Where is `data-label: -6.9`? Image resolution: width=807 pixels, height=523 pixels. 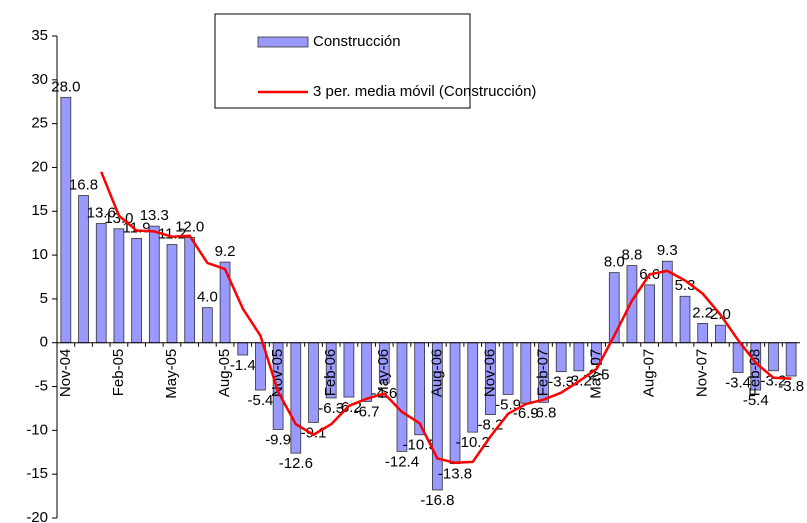 data-label: -6.9 is located at coordinates (526, 413).